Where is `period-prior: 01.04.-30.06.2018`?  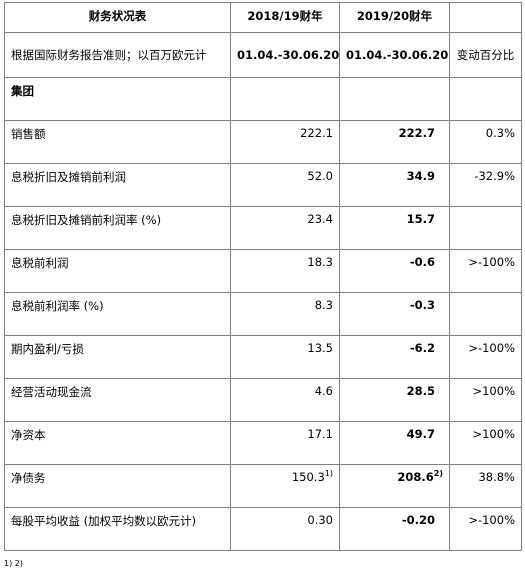 period-prior: 01.04.-30.06.2018 is located at coordinates (285, 55).